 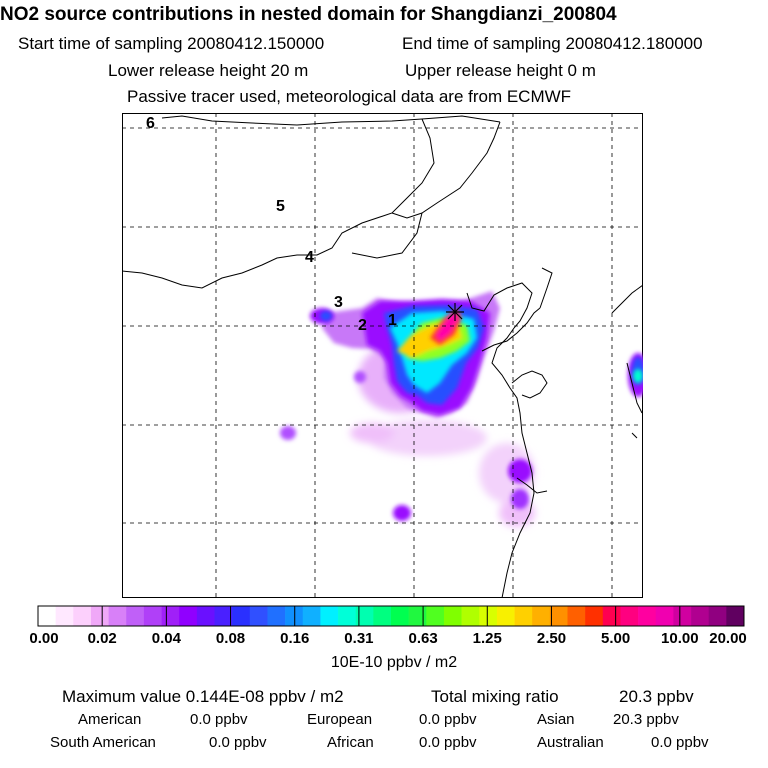 What do you see at coordinates (166, 638) in the screenshot?
I see `colorbar-tick-label: 0.04` at bounding box center [166, 638].